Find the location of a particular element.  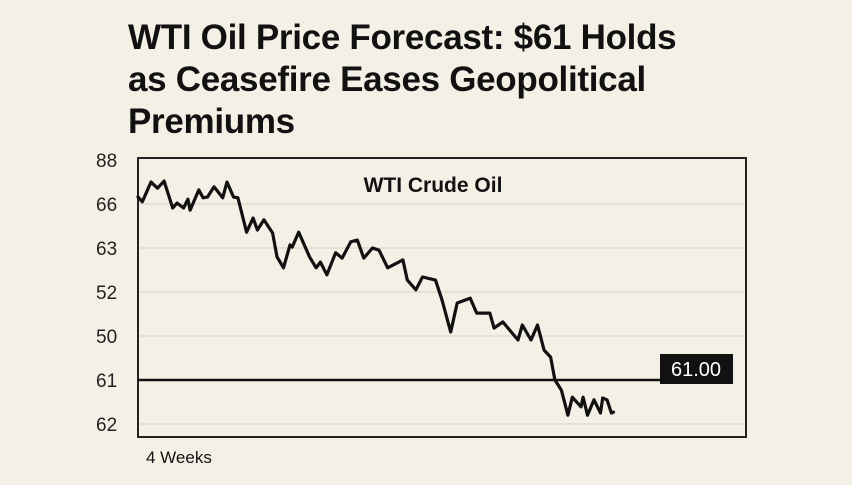

headline-line-3: Premiums is located at coordinates (211, 121).